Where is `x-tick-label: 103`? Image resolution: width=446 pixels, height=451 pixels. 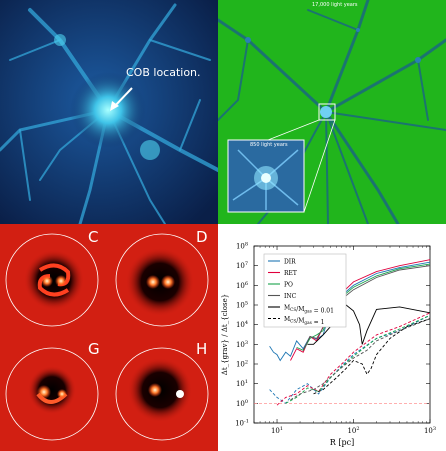 x-tick-label: 103 is located at coordinates (430, 430).